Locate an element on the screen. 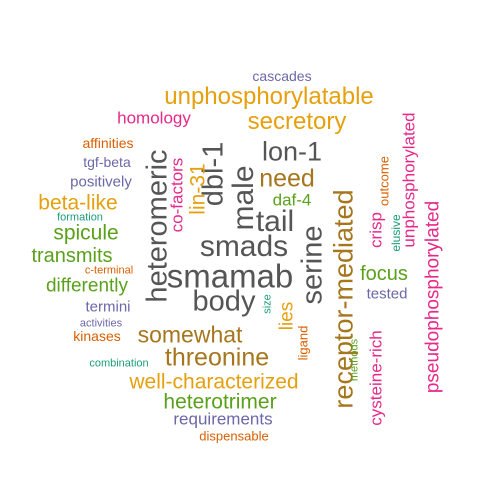 This screenshot has width=500, height=500. word-heterotrimer: heterotrimer is located at coordinates (220, 402).